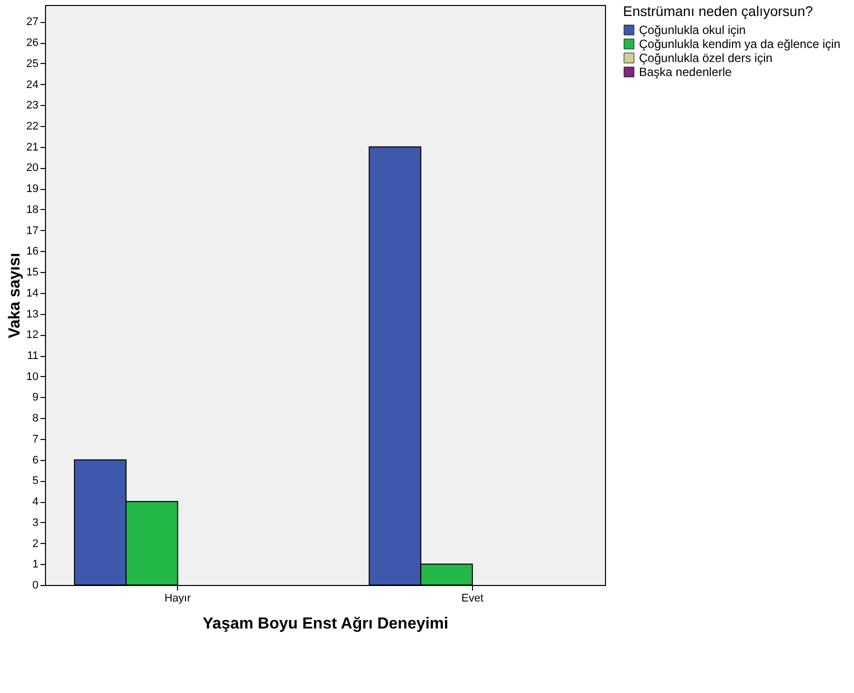  What do you see at coordinates (32, 252) in the screenshot?
I see `y-tick-label: 16` at bounding box center [32, 252].